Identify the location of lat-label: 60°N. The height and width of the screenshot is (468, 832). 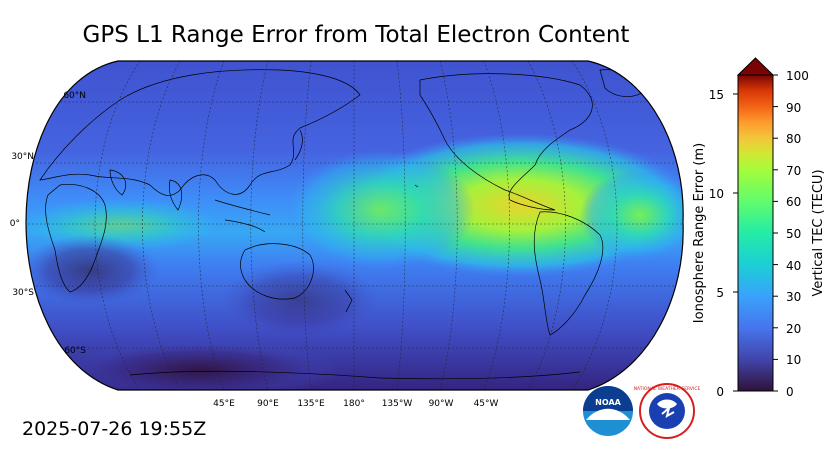
(74, 96).